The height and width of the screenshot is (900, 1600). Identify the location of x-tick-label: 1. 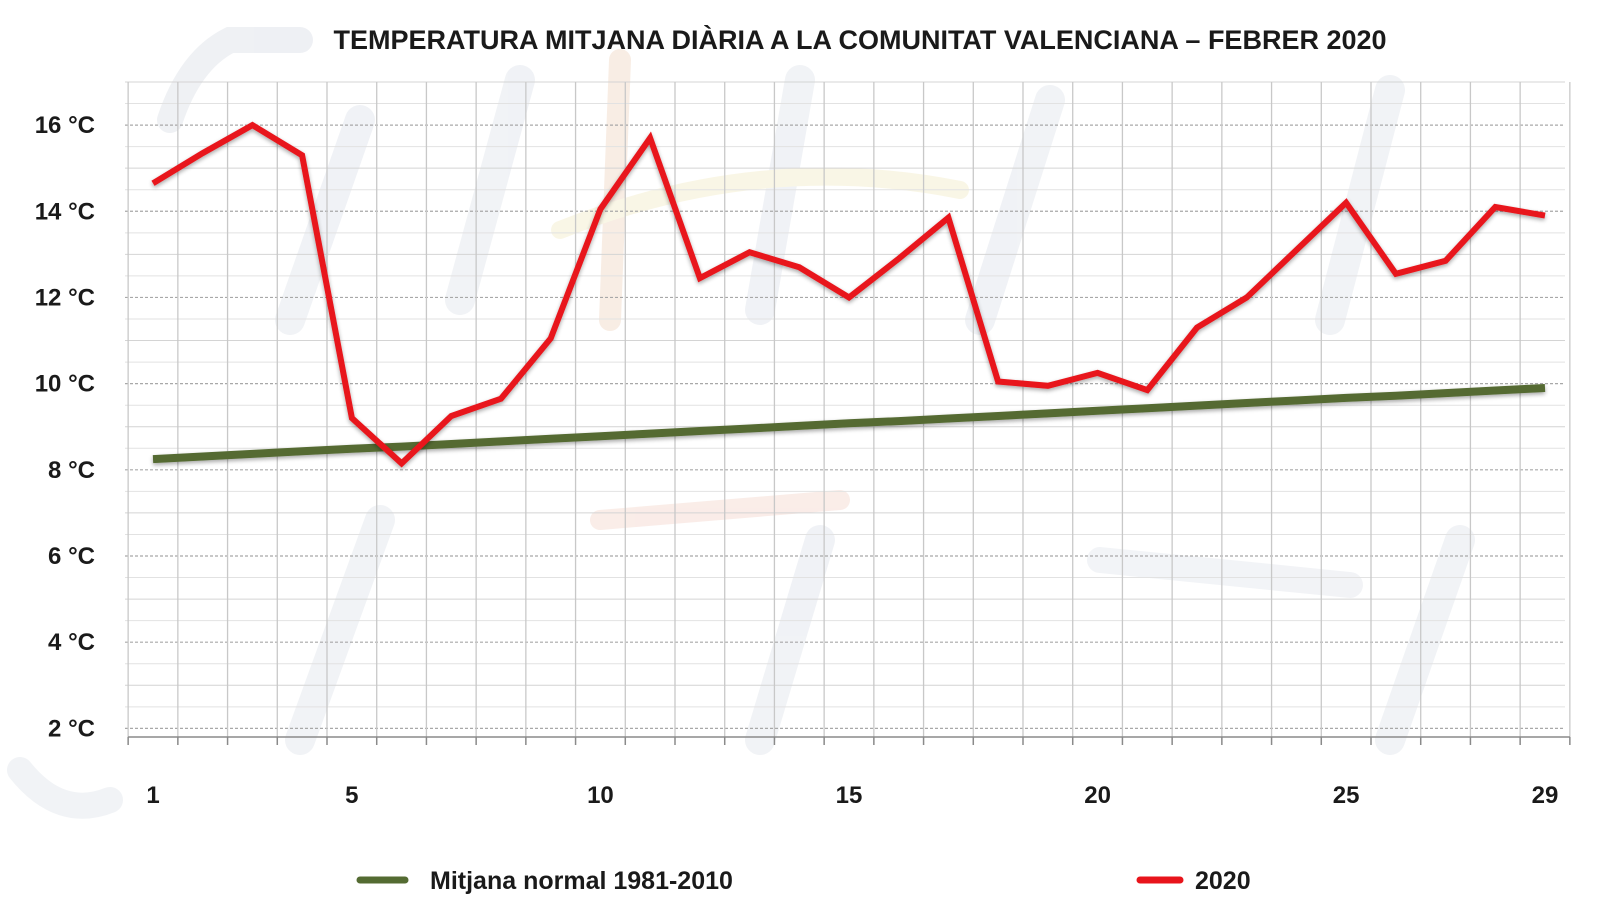
(152, 795).